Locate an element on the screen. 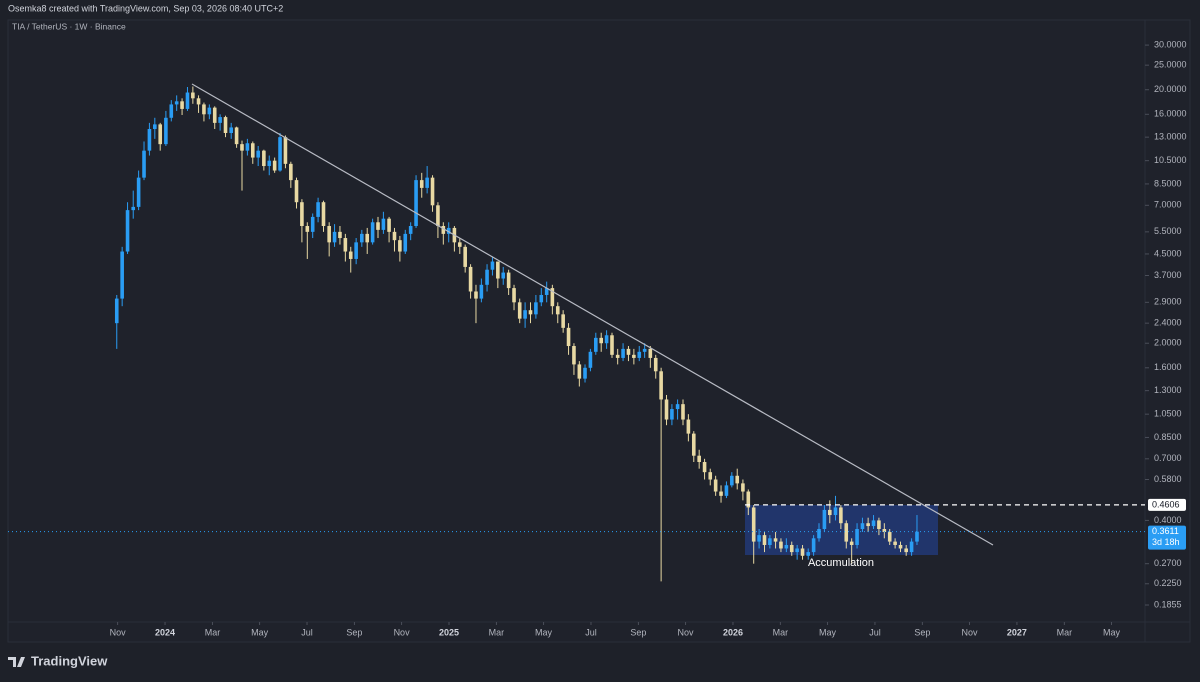 This screenshot has height=682, width=1200. y-tick-label: 0.2700 is located at coordinates (1168, 563).